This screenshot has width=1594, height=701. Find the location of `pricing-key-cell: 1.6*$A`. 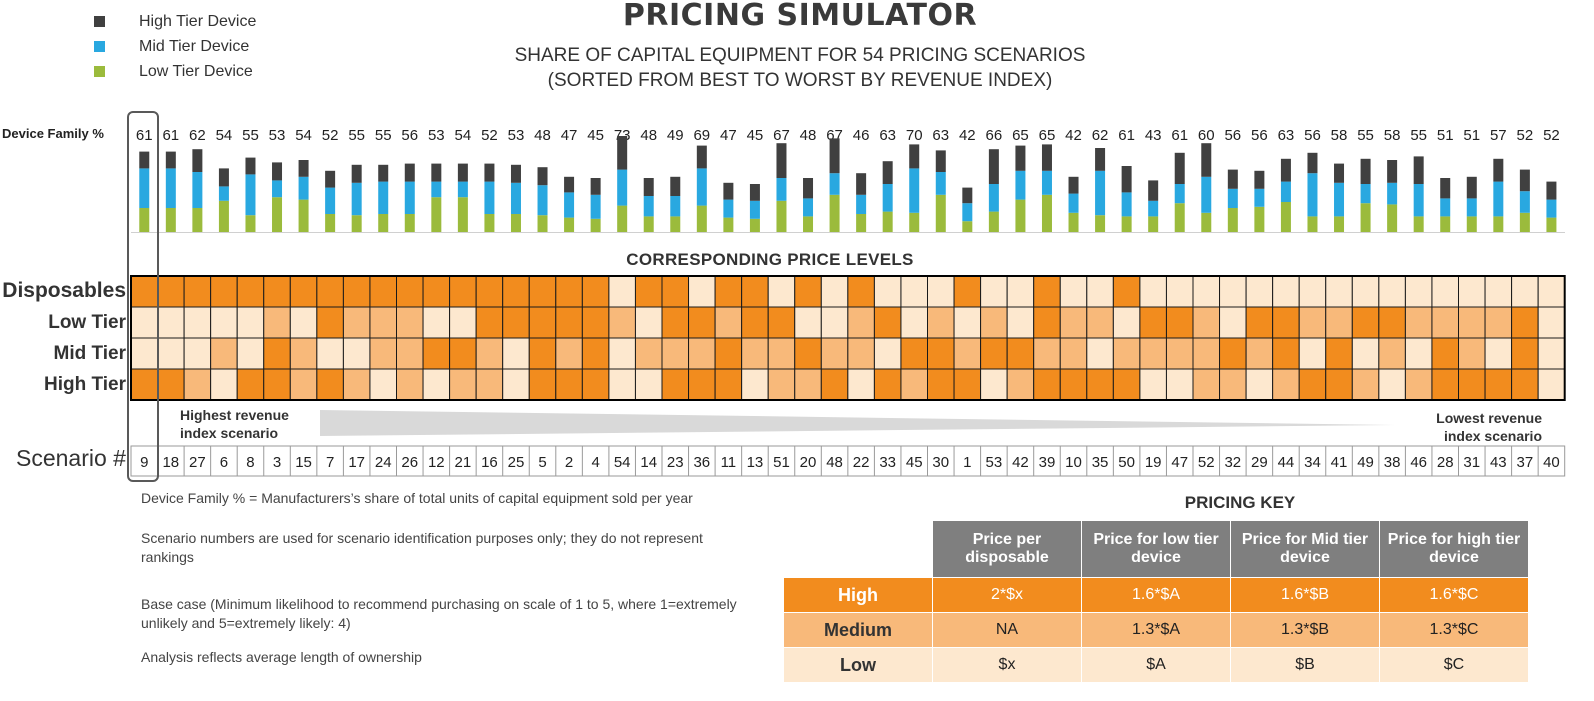

pricing-key-cell: 1.6*$A is located at coordinates (1156, 595).